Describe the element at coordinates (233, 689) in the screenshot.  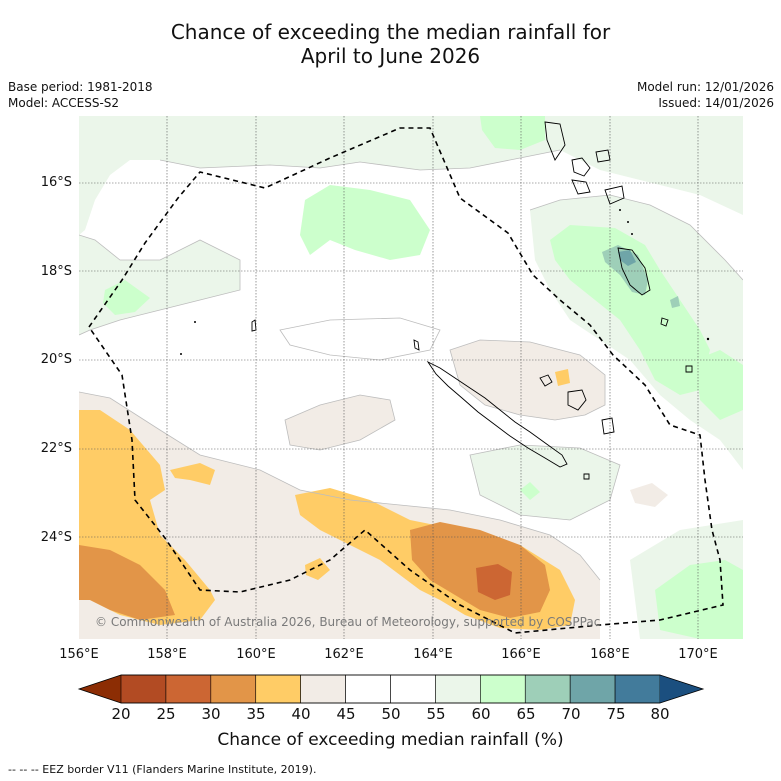
I see `colorbar-bin-c35` at that location.